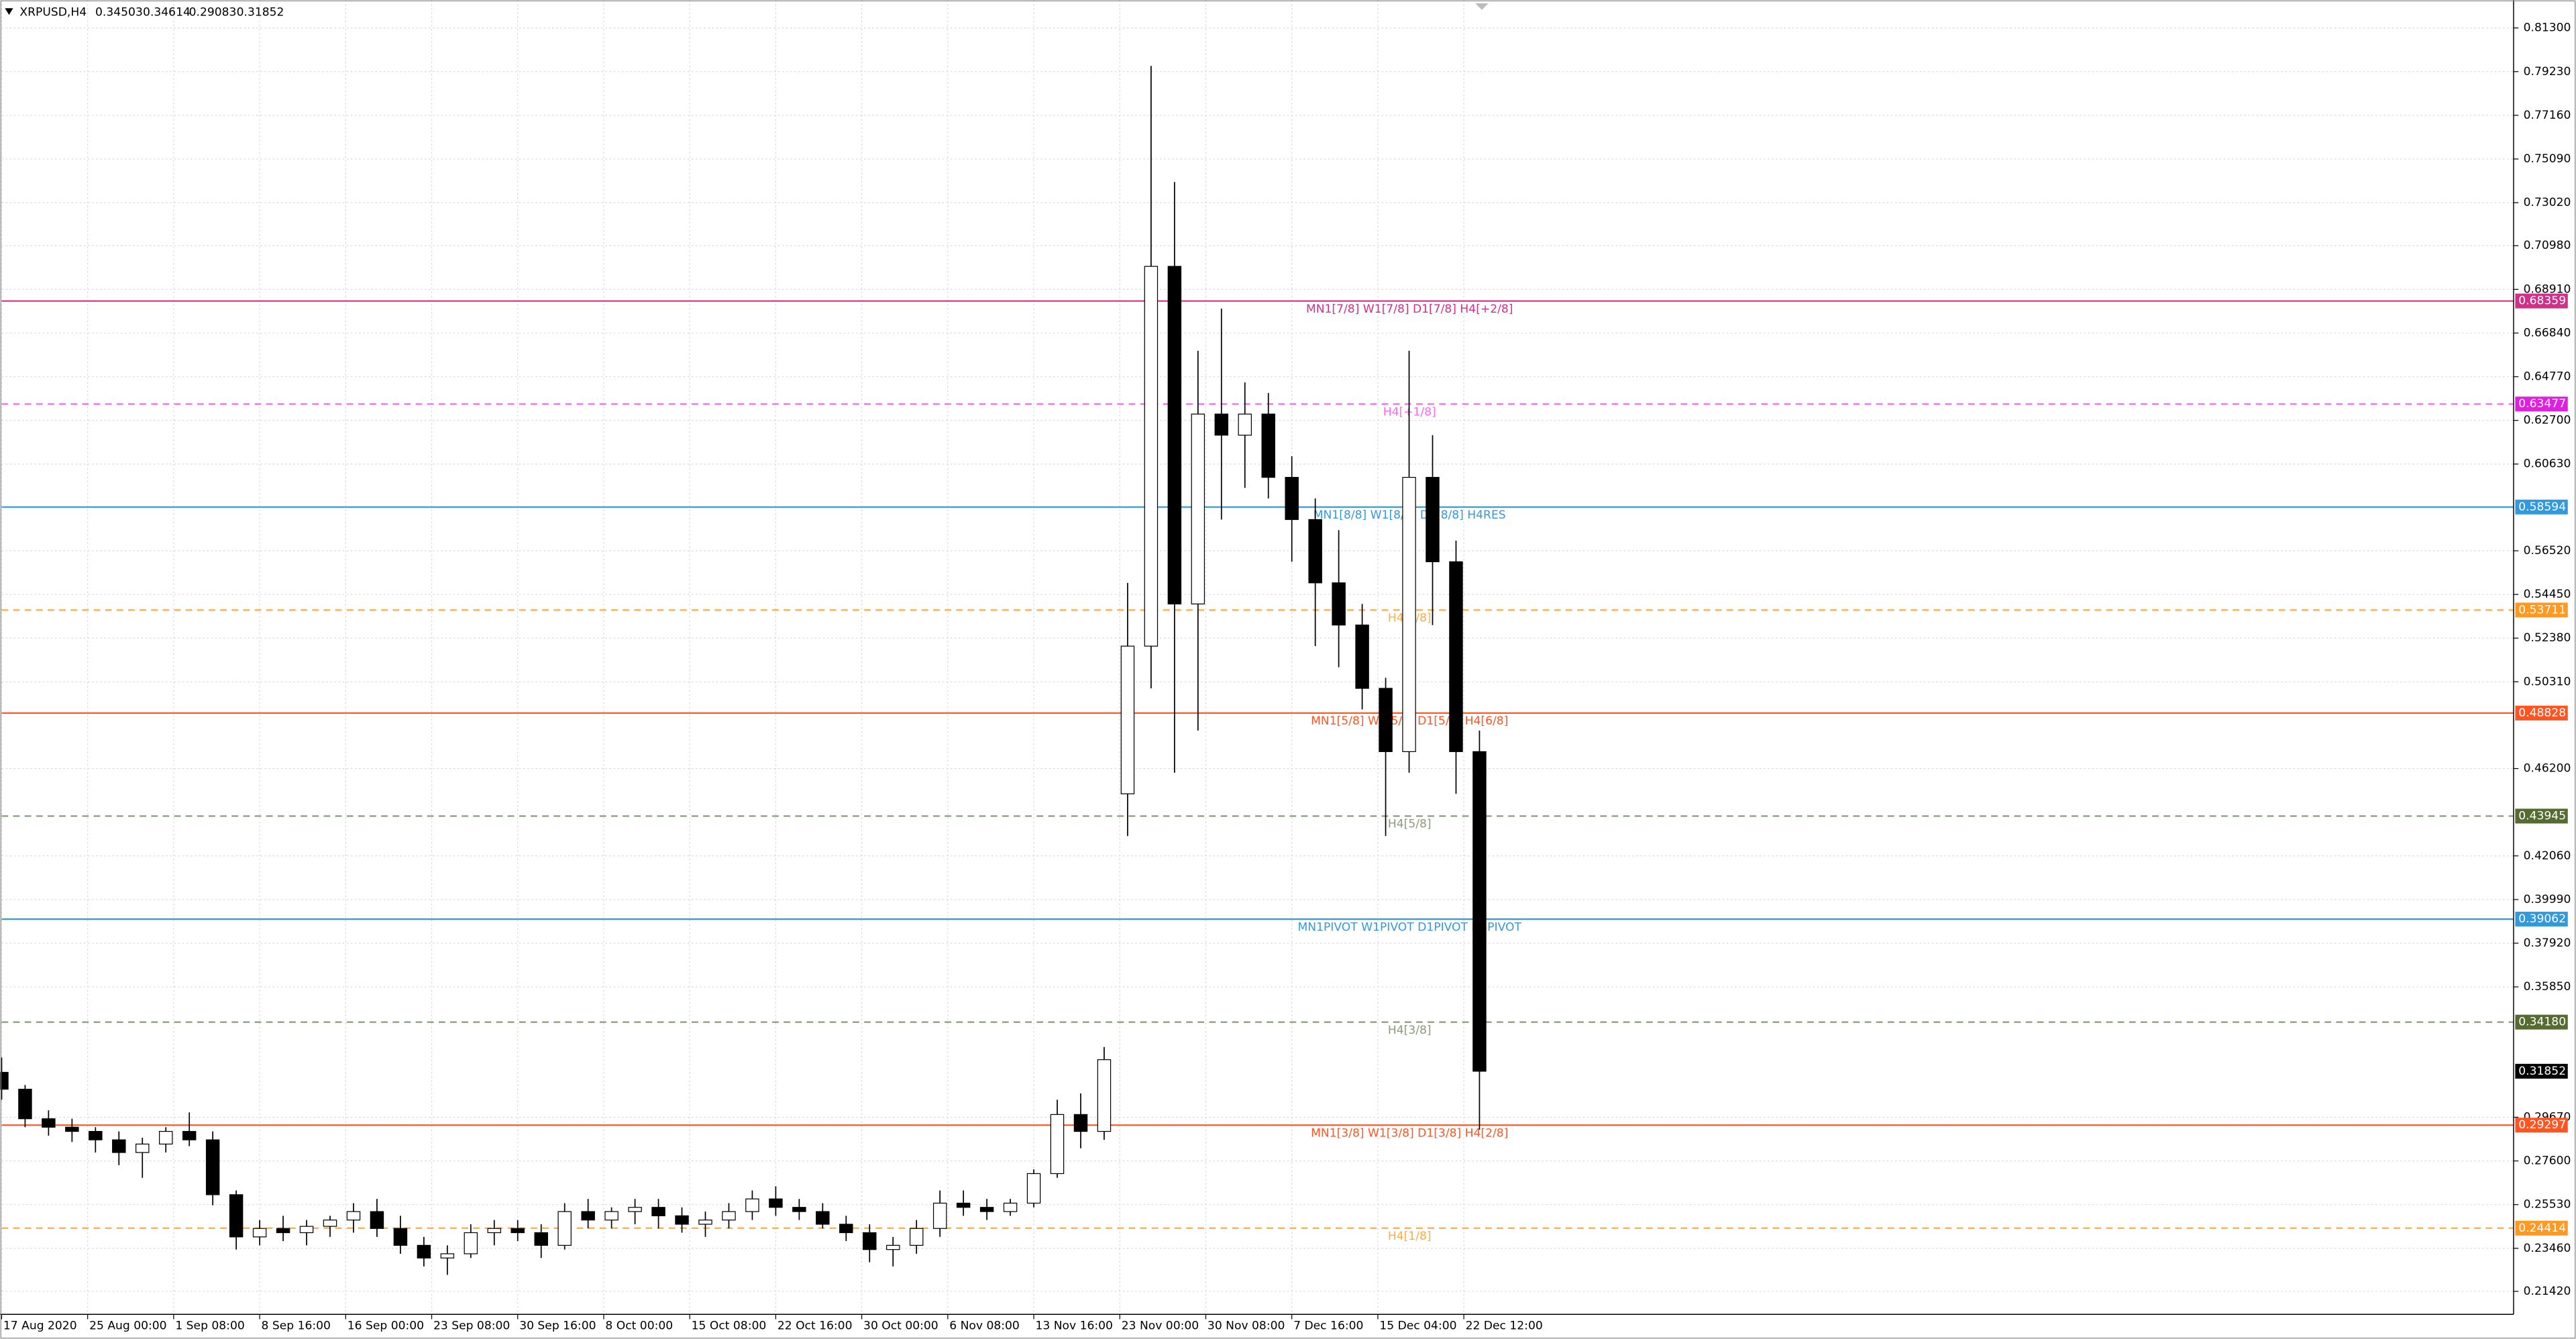 The image size is (2576, 1339). I want to click on y-tick-label: 0.81300, so click(2547, 28).